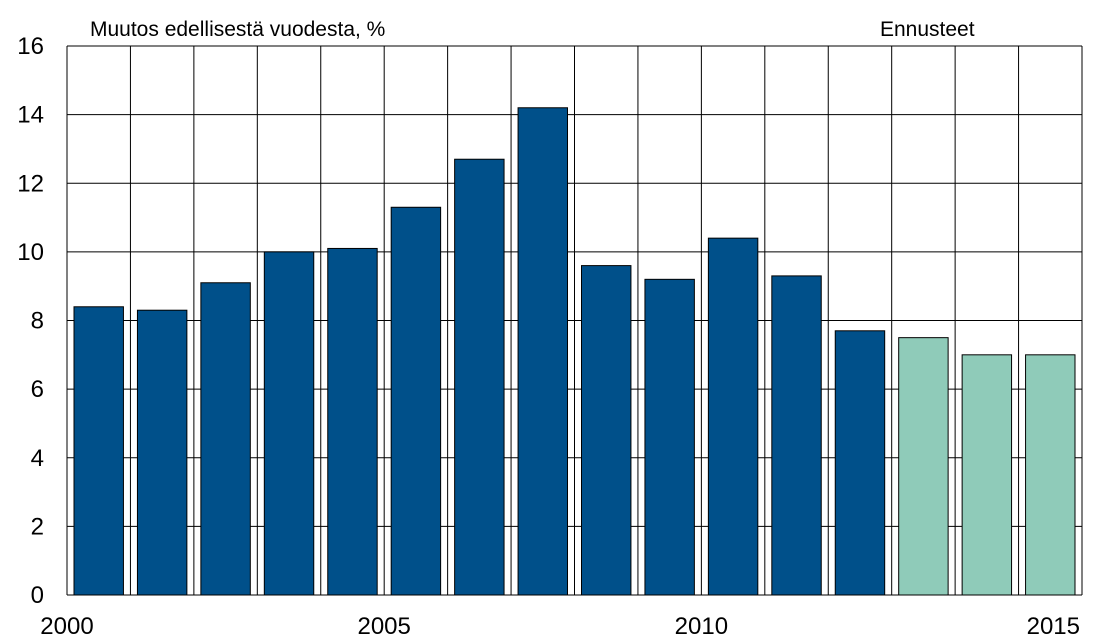  Describe the element at coordinates (923, 466) in the screenshot. I see `forecast-bar-2013` at that location.